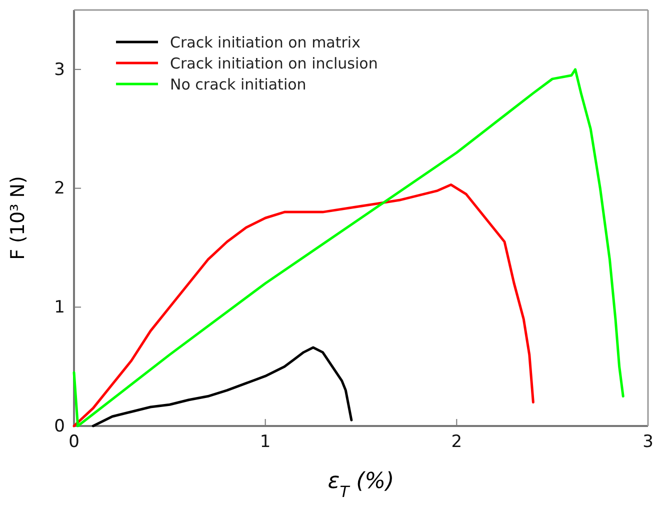 Image resolution: width=662 pixels, height=510 pixels. What do you see at coordinates (59, 308) in the screenshot?
I see `y-tick-label: 1` at bounding box center [59, 308].